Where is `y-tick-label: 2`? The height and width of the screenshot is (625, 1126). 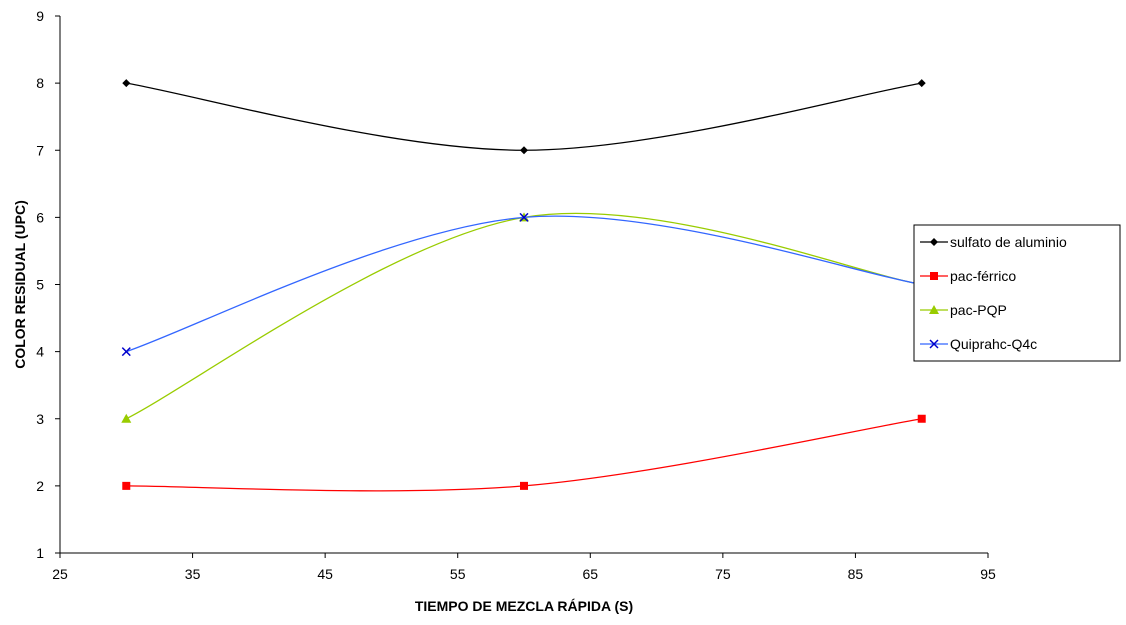
y-tick-label: 2 is located at coordinates (40, 486).